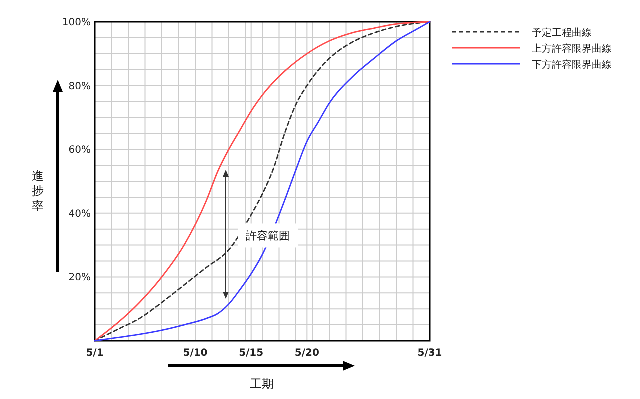 The height and width of the screenshot is (399, 640). I want to click on y-tick-label: 40%, so click(79, 214).